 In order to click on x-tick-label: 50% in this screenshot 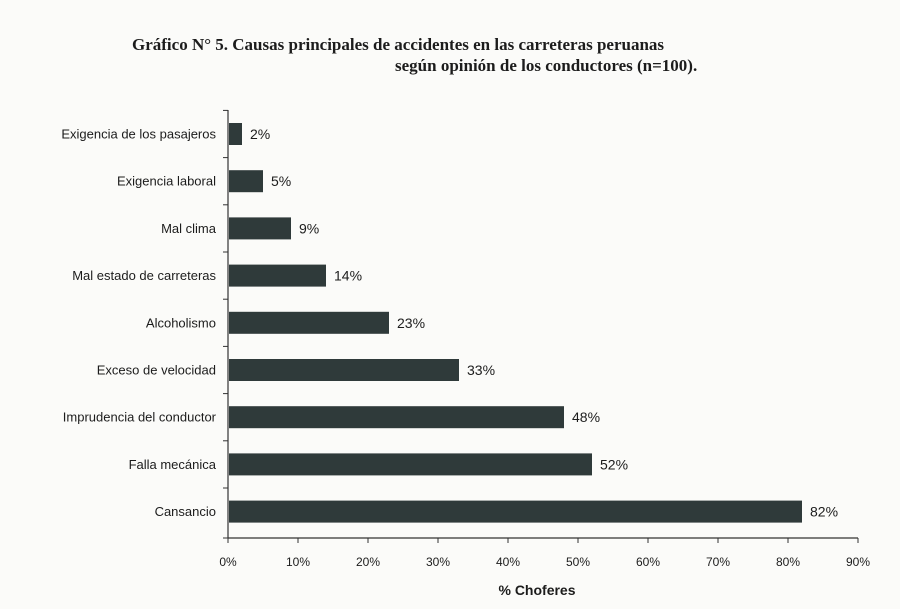, I will do `click(578, 562)`.